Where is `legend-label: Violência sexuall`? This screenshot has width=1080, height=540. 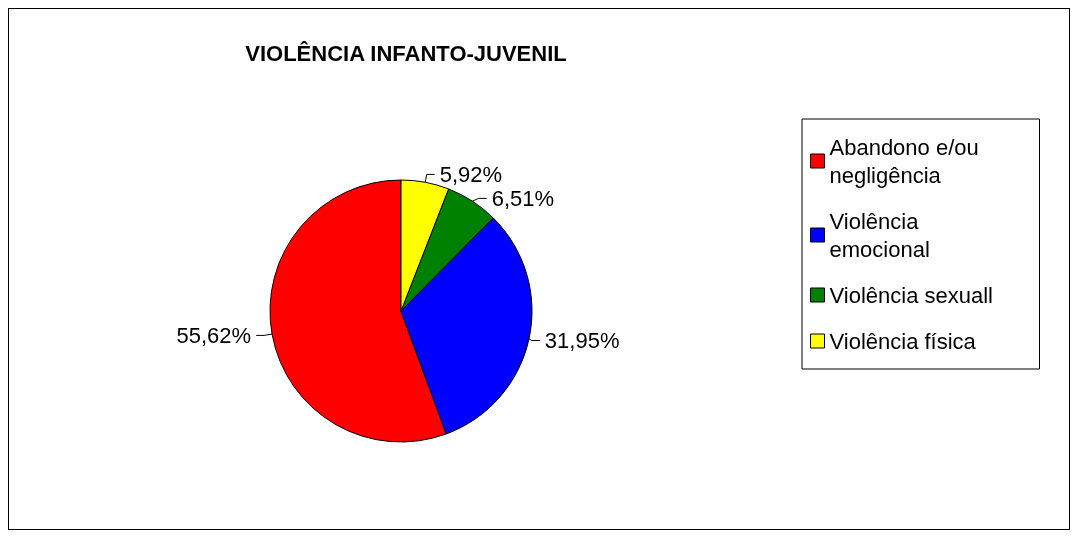 legend-label: Violência sexuall is located at coordinates (911, 295).